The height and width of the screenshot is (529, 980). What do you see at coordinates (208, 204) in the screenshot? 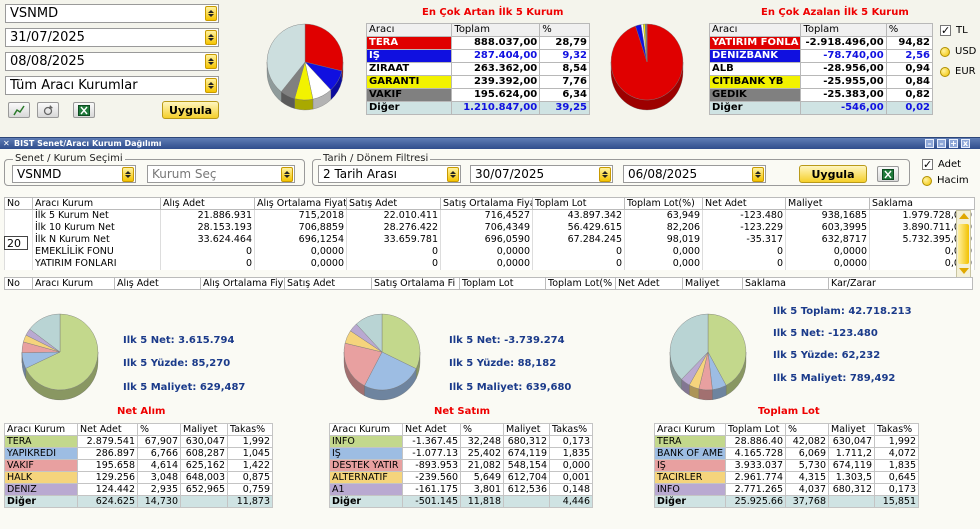
I see `grid-col-header: Alış Adet` at bounding box center [208, 204].